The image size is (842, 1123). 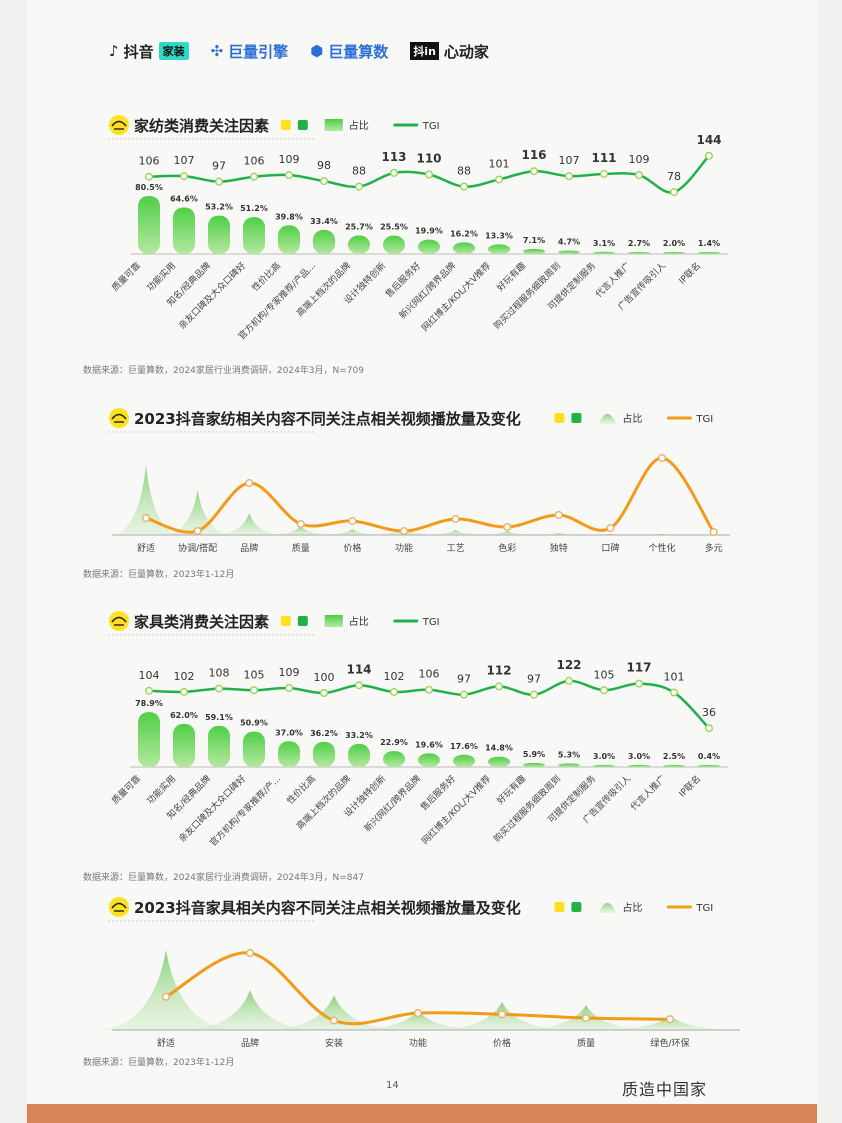 I want to click on sun-icon-disc, so click(x=119, y=418).